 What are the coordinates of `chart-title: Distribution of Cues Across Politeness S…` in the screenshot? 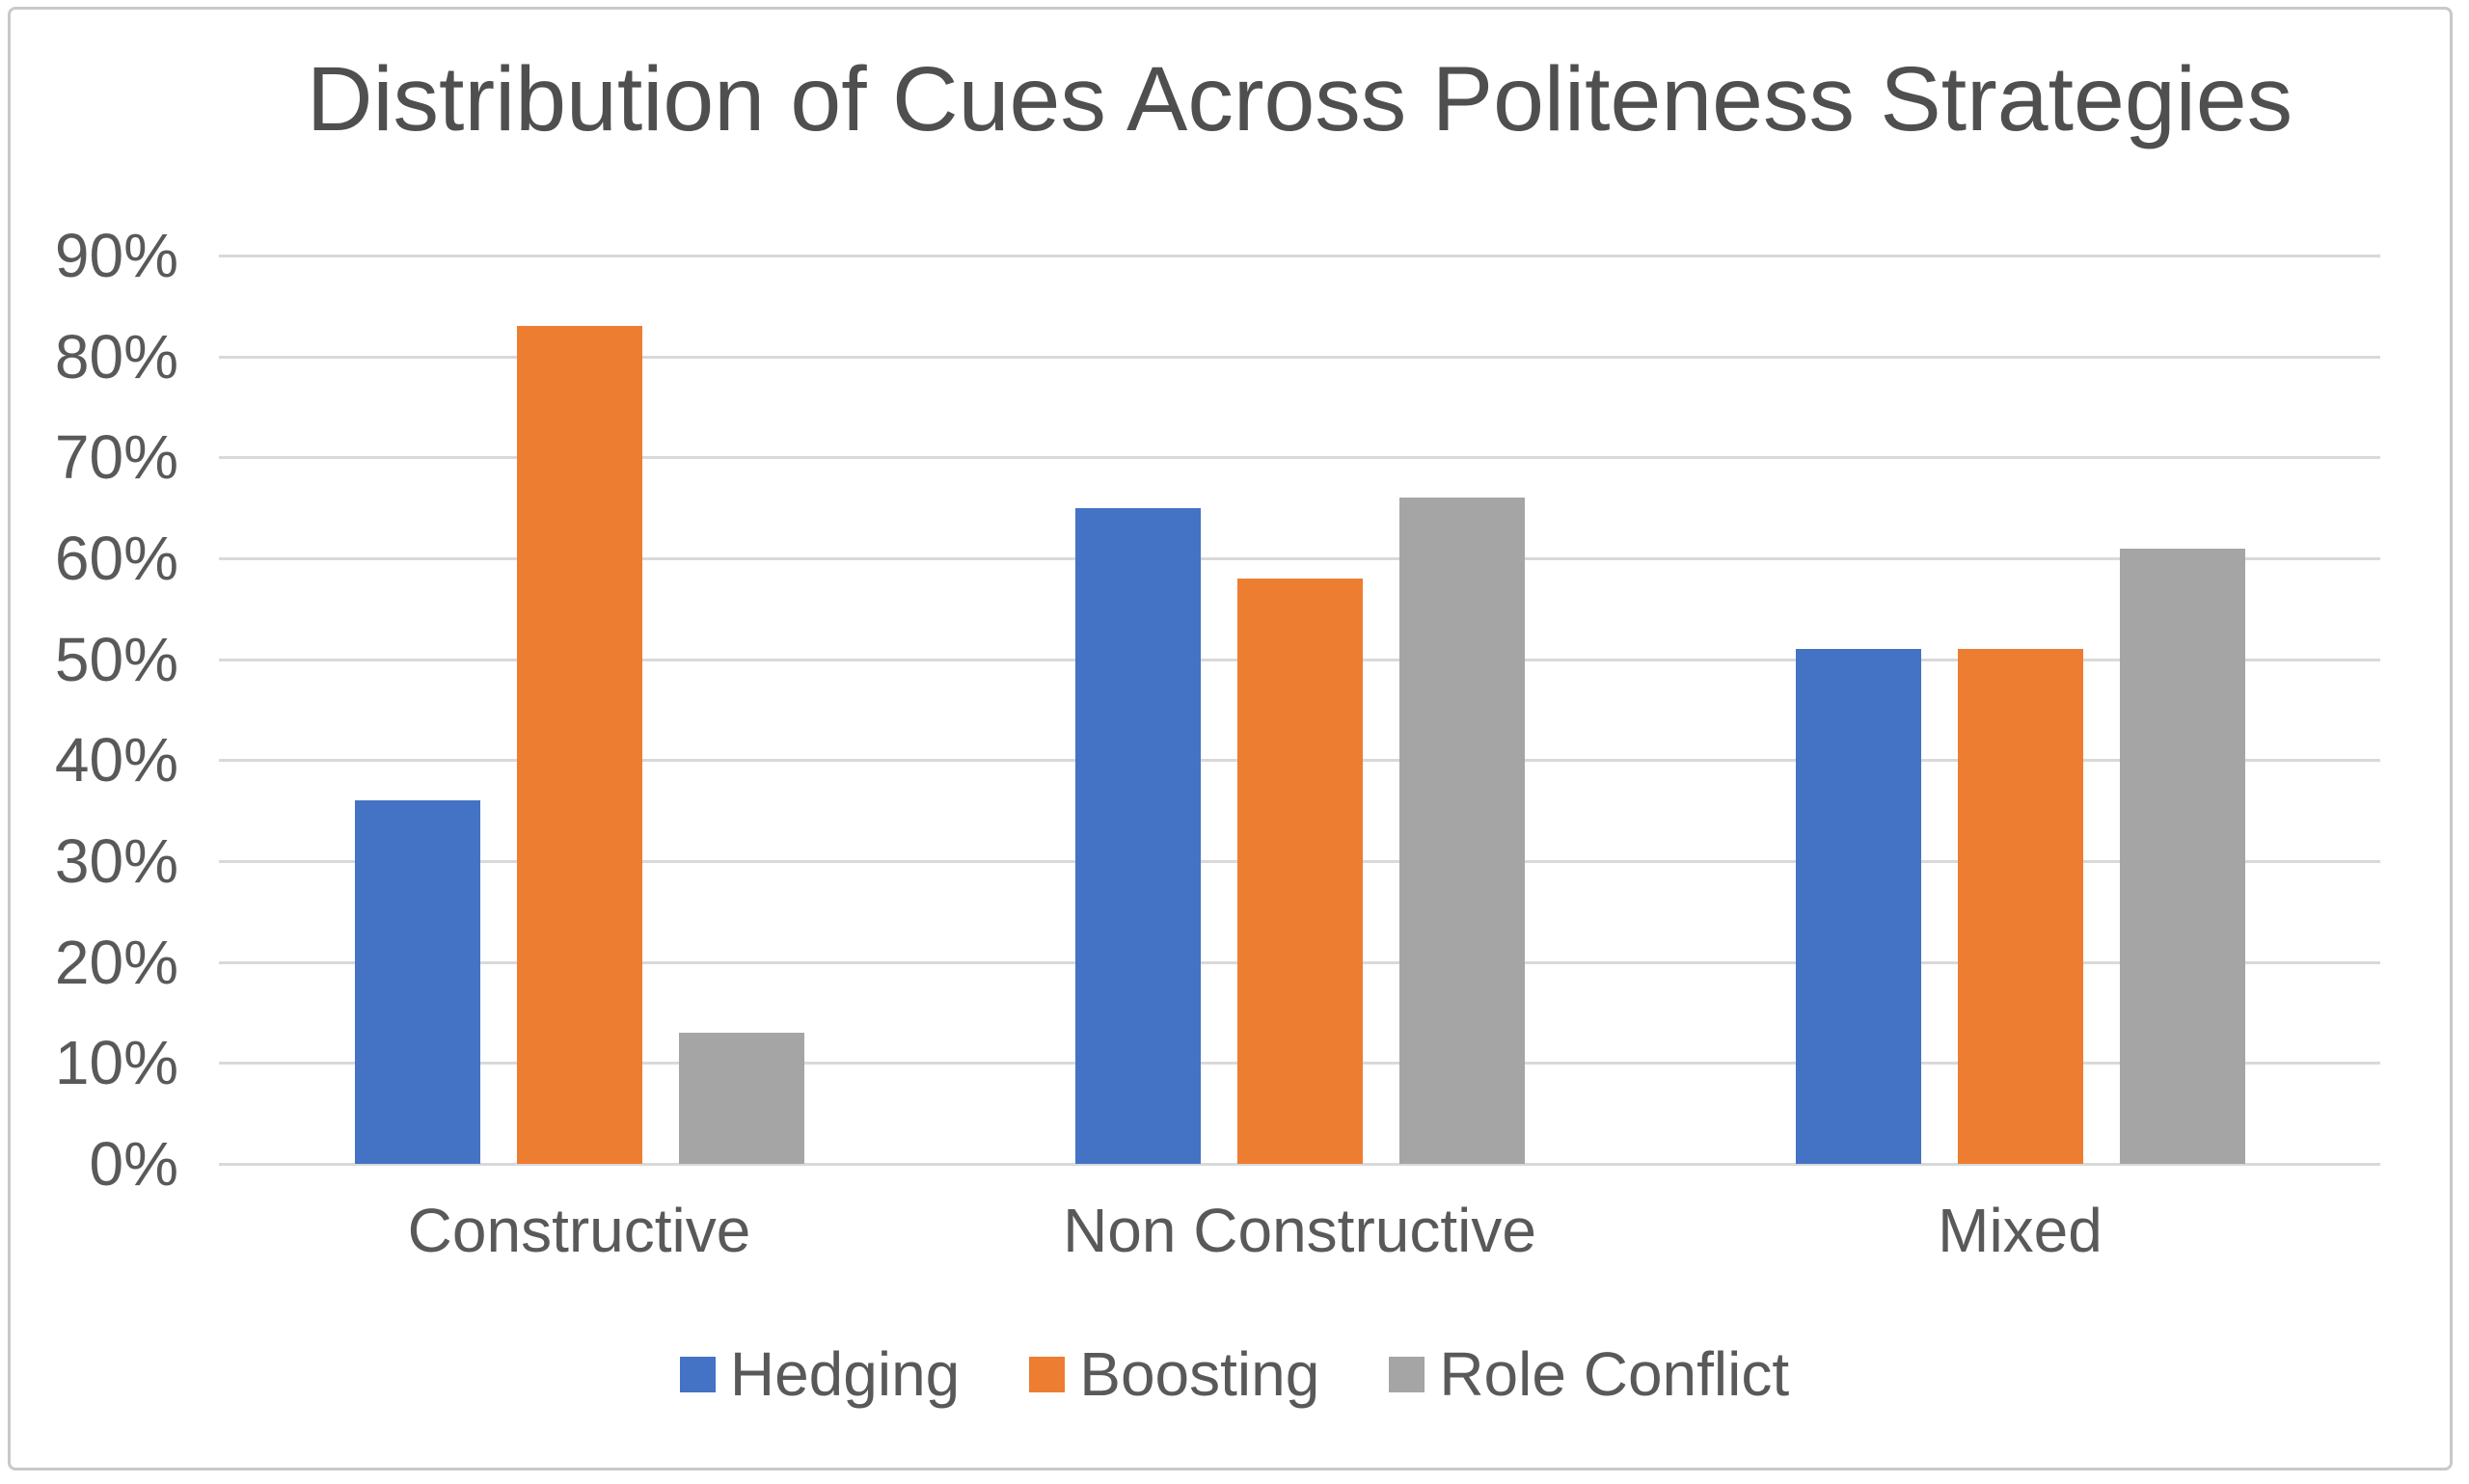 It's located at (1300, 99).